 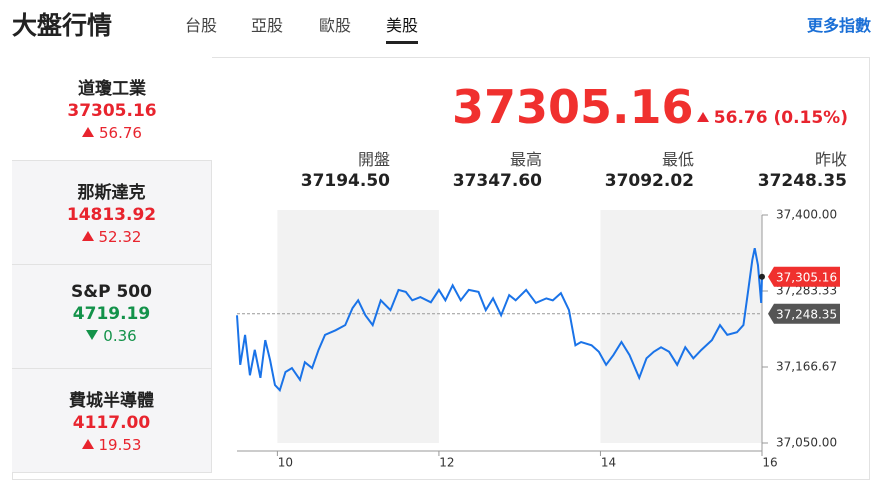 I want to click on index-name: 費城半導體, so click(x=111, y=401).